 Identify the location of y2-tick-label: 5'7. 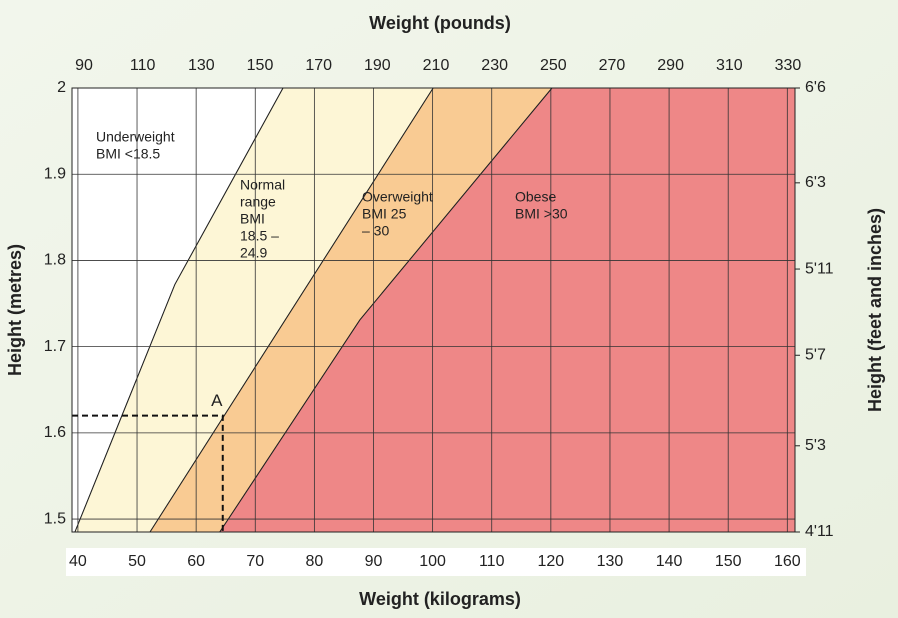
(815, 354).